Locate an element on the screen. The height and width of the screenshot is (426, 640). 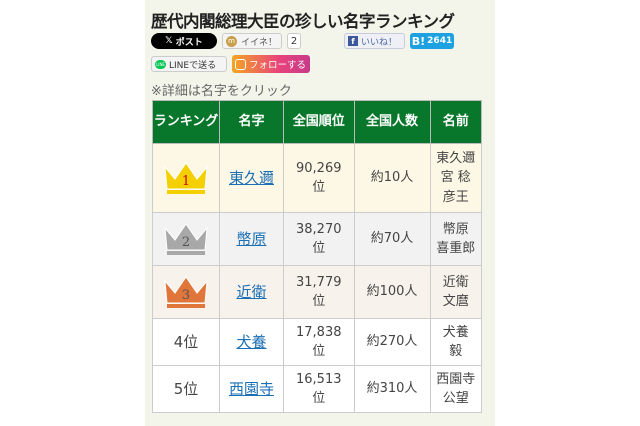
mixi-count: 2 is located at coordinates (294, 41).